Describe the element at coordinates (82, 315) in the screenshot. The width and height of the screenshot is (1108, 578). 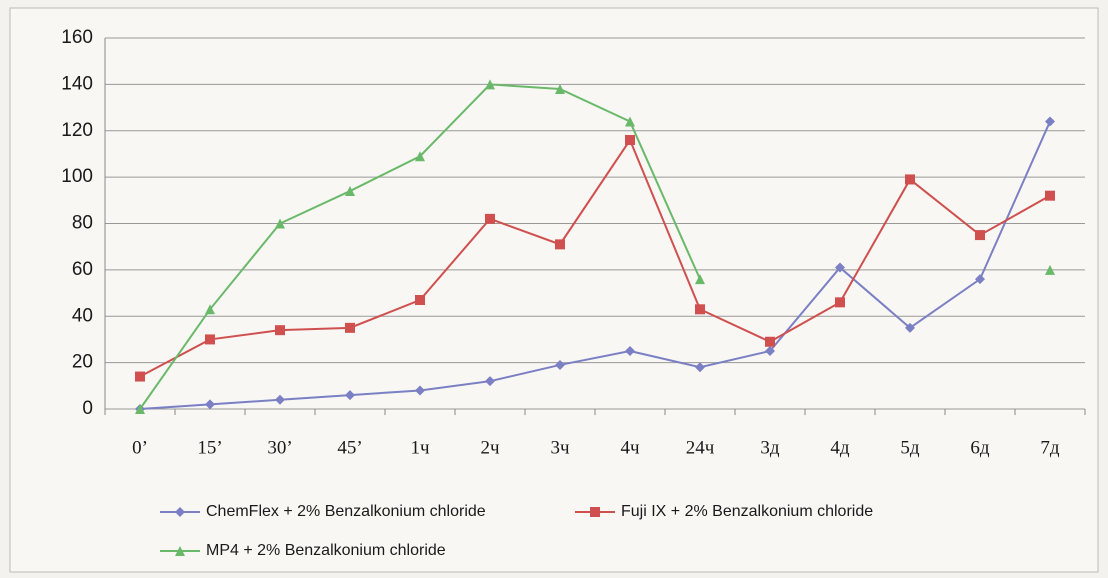
I see `y-tick-label: 40` at that location.